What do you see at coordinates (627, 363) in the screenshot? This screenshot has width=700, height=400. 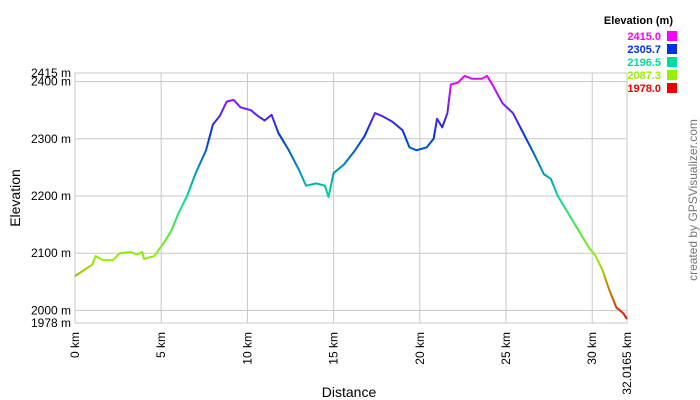 I see `x-tick-label: 32.0165 km` at bounding box center [627, 363].